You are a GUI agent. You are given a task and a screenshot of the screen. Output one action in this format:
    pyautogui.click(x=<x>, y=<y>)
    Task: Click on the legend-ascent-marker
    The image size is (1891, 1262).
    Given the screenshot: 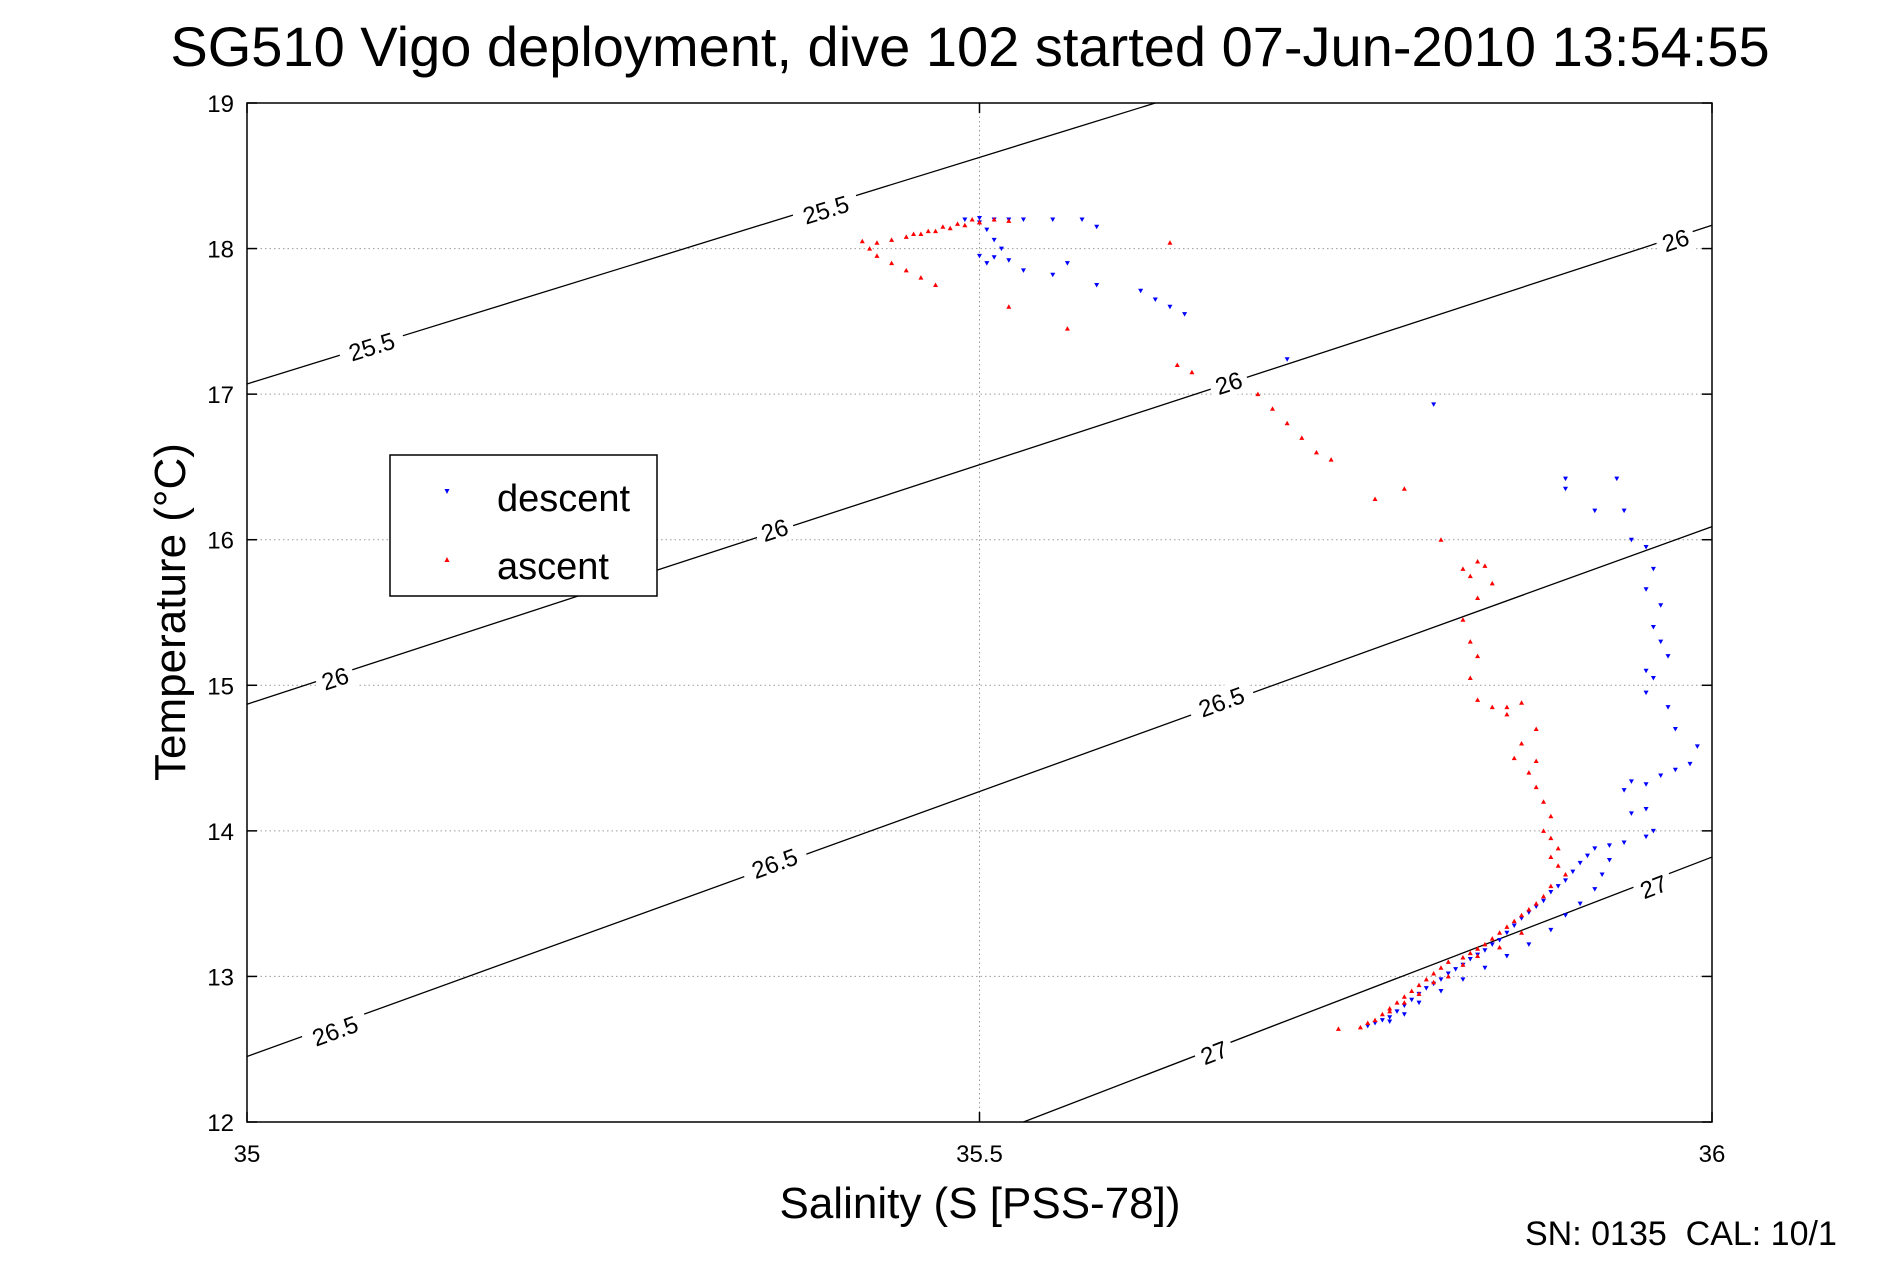 What is the action you would take?
    pyautogui.click(x=447, y=559)
    